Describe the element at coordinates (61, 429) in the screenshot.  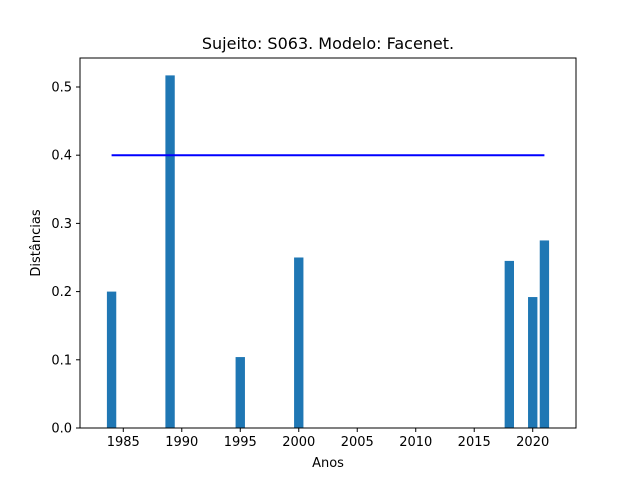
I see `y-tick-label-0: 0.0` at that location.